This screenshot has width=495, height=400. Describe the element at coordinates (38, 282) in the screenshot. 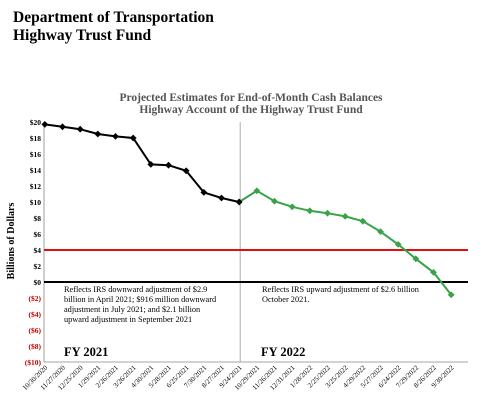

I see `y-tick-label: $0` at that location.